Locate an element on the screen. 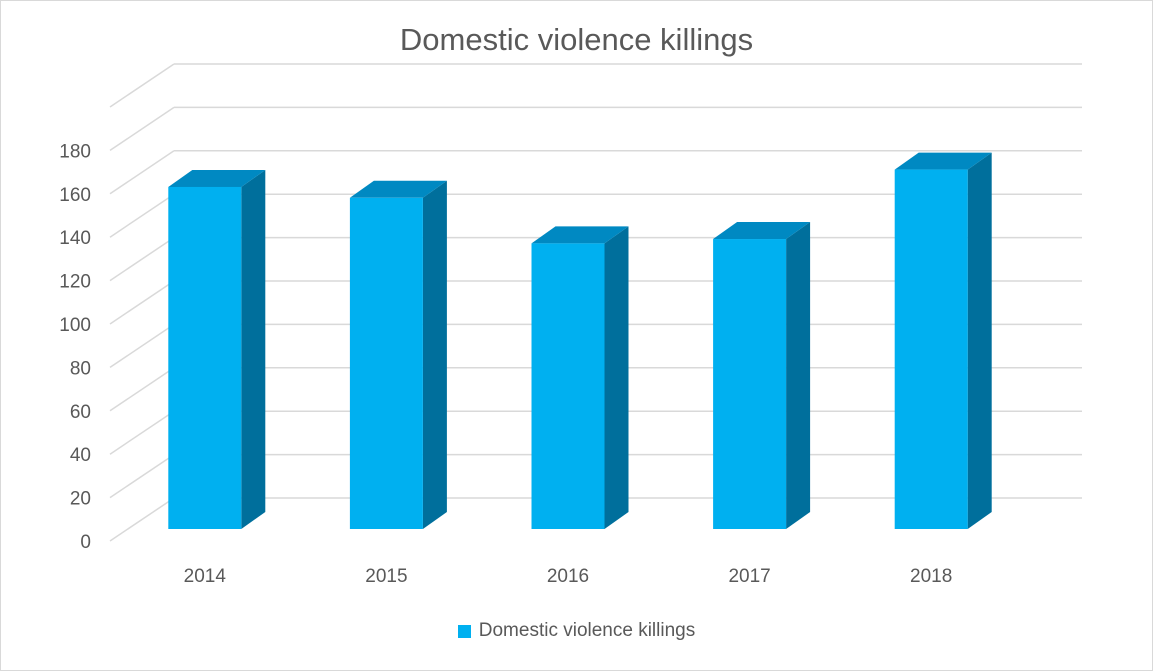 This screenshot has height=671, width=1153. x-axis-ticks: 2014 2015 2016 2017 2018 is located at coordinates (568, 576).